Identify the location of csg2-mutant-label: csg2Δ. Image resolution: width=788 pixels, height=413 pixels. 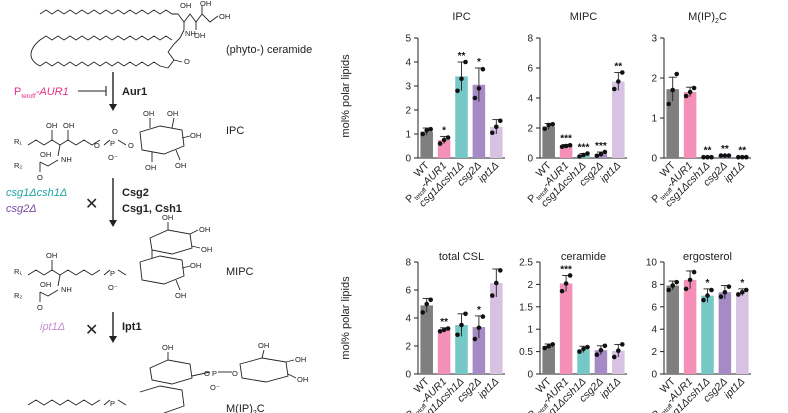
(21, 209).